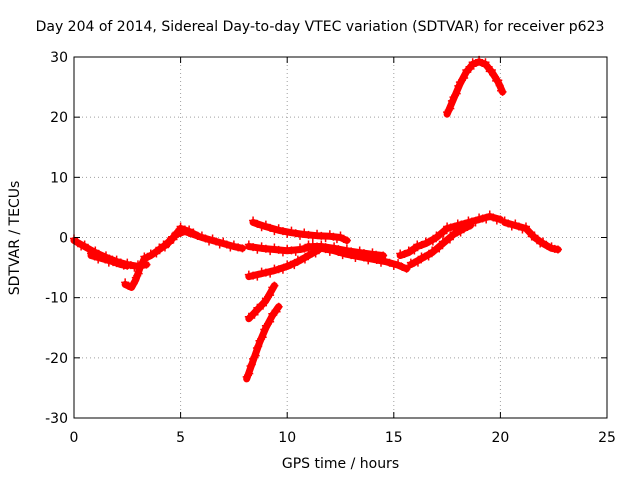 This screenshot has height=480, width=640. I want to click on x-tick-label: 25, so click(607, 438).